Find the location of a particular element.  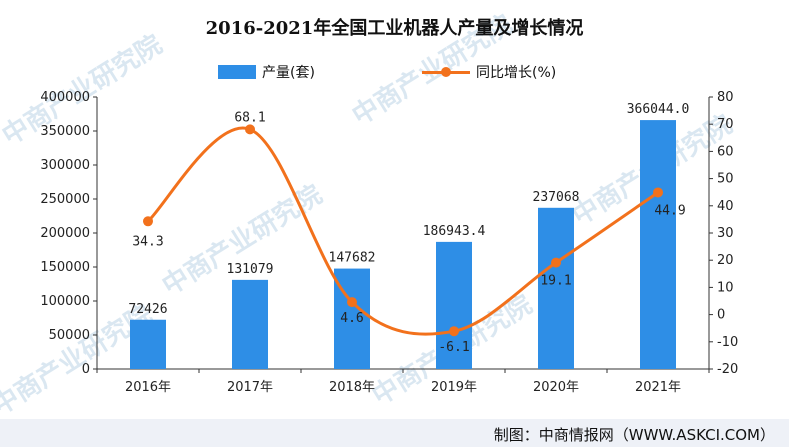

growth-data-label: 34.3 is located at coordinates (147, 241).